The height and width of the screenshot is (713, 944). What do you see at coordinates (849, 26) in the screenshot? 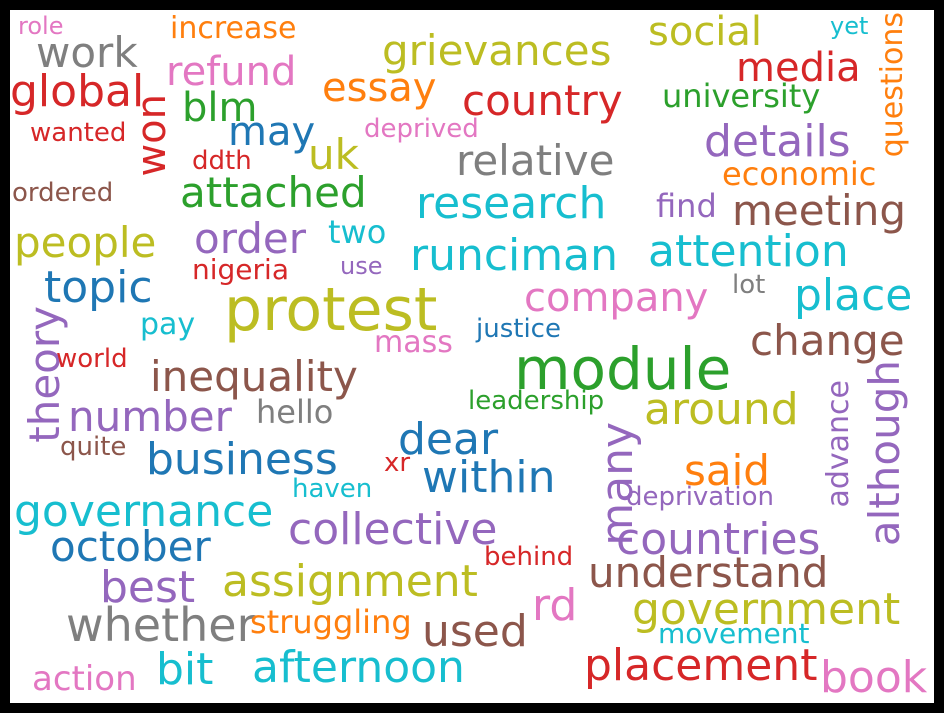
I see `word-yet: yet` at bounding box center [849, 26].